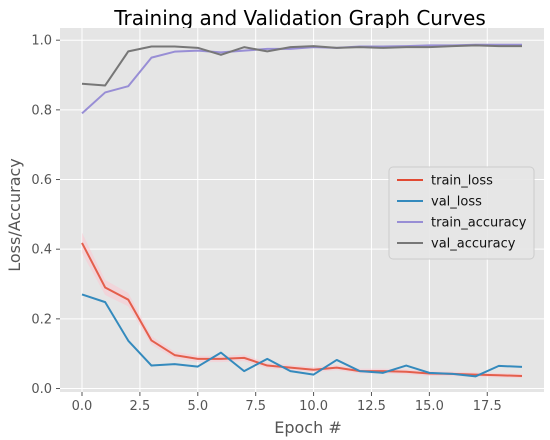 The width and height of the screenshot is (550, 440). I want to click on legend-label: val_loss, so click(456, 202).